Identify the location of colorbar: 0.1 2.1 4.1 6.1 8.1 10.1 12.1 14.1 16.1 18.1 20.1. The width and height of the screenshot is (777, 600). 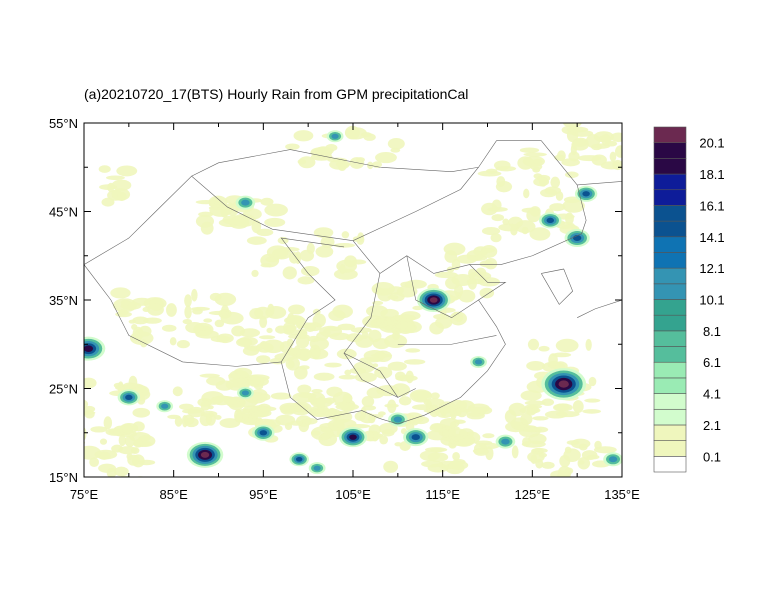
(689, 299).